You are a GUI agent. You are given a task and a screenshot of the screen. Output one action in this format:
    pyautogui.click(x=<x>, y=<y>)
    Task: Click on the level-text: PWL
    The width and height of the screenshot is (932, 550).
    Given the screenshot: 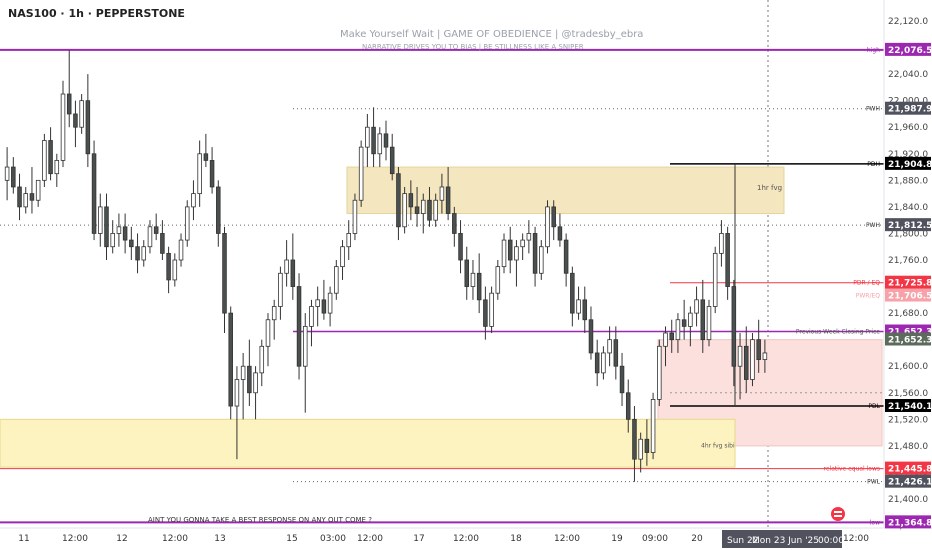 What is the action you would take?
    pyautogui.click(x=874, y=482)
    